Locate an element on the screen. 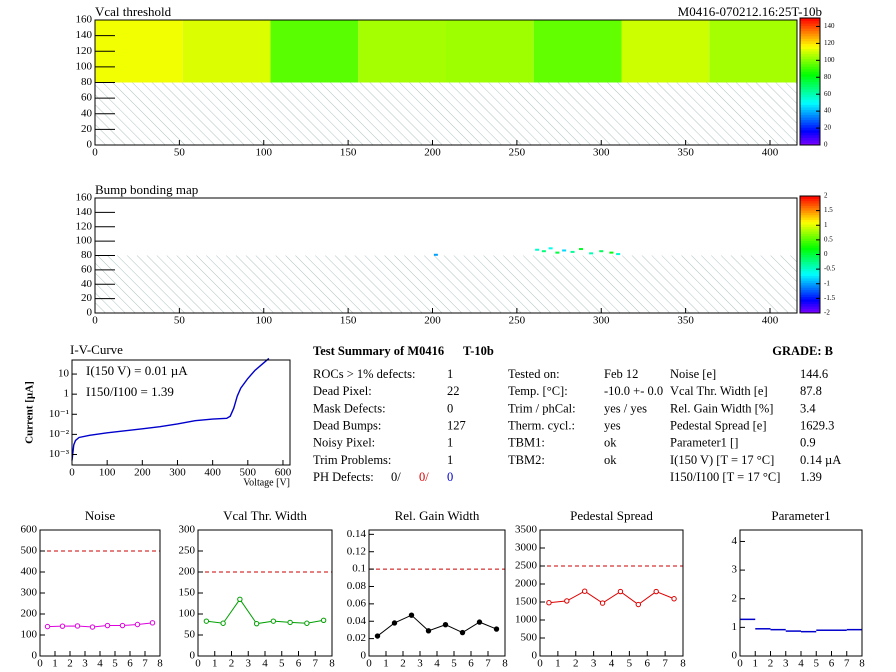 This screenshot has width=896, height=672. summary-label: Noise [e] is located at coordinates (693, 374).